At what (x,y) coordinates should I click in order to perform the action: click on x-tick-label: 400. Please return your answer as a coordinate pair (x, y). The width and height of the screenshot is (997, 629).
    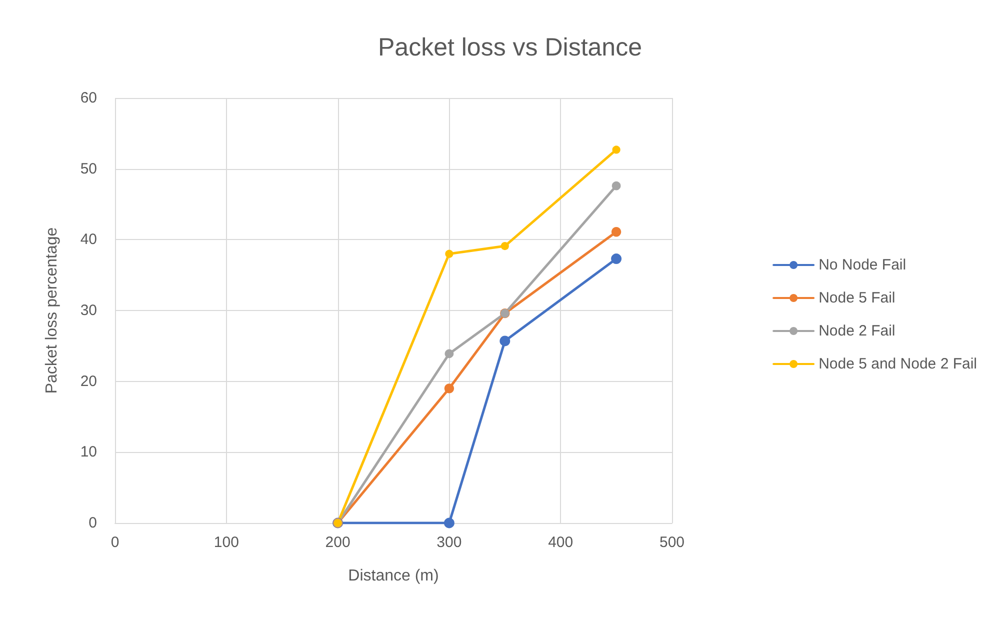
    Looking at the image, I should click on (561, 542).